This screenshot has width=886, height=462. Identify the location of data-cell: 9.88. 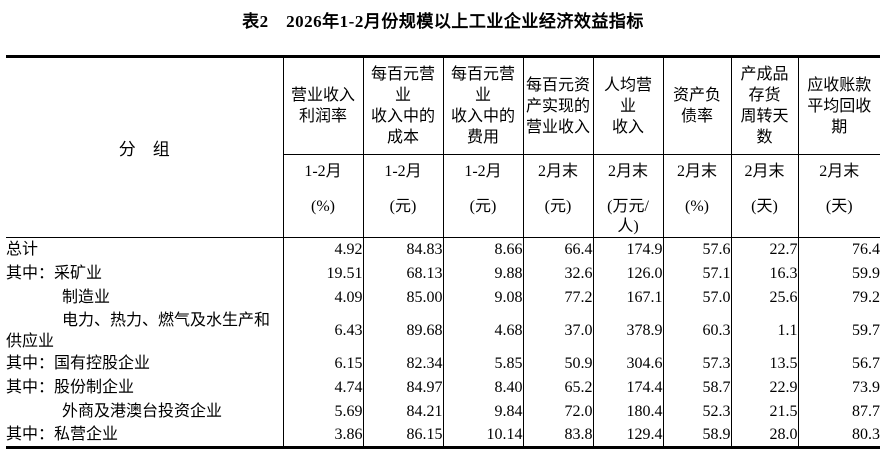
(482, 273).